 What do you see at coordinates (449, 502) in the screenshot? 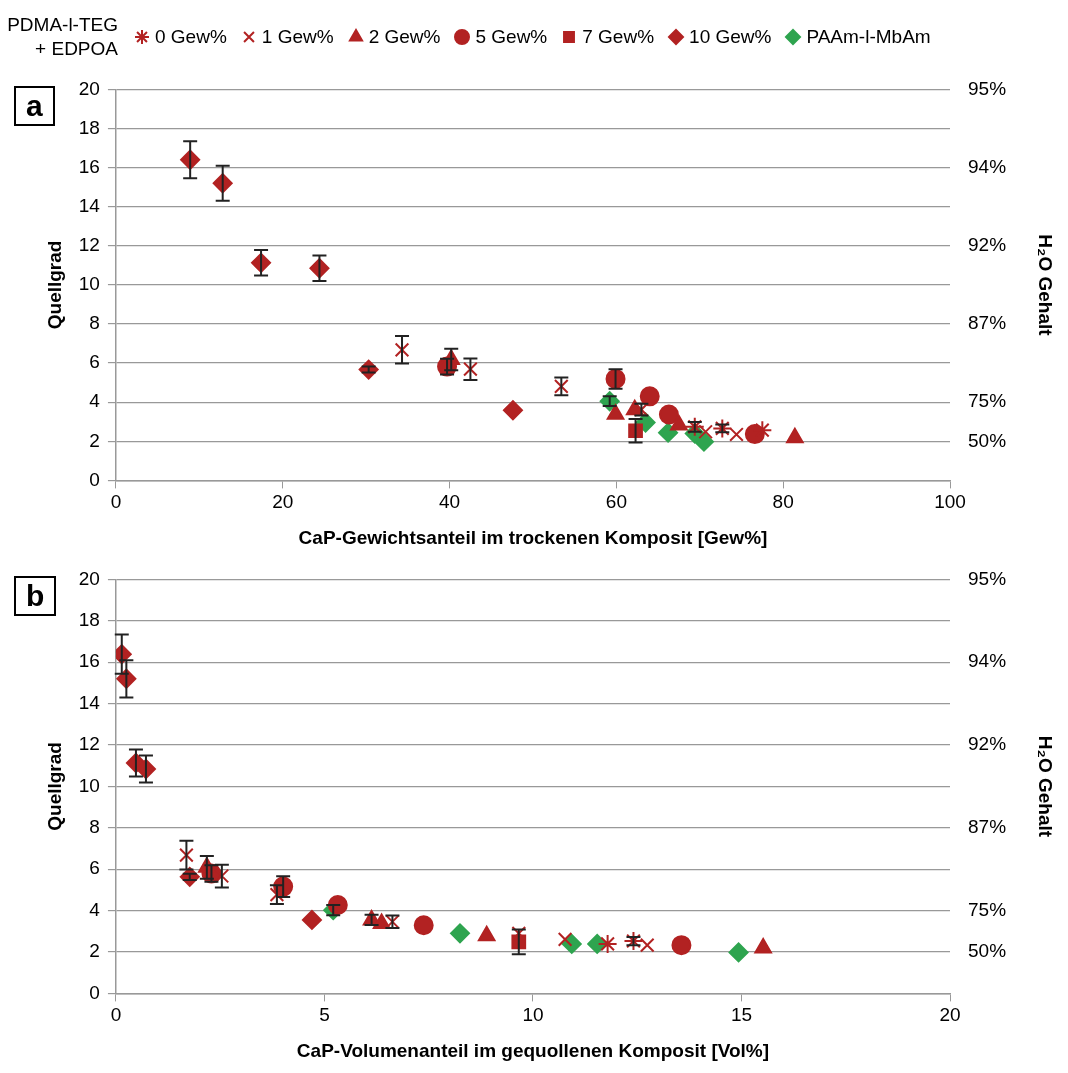
I see `x-tick-label: 40` at bounding box center [449, 502].